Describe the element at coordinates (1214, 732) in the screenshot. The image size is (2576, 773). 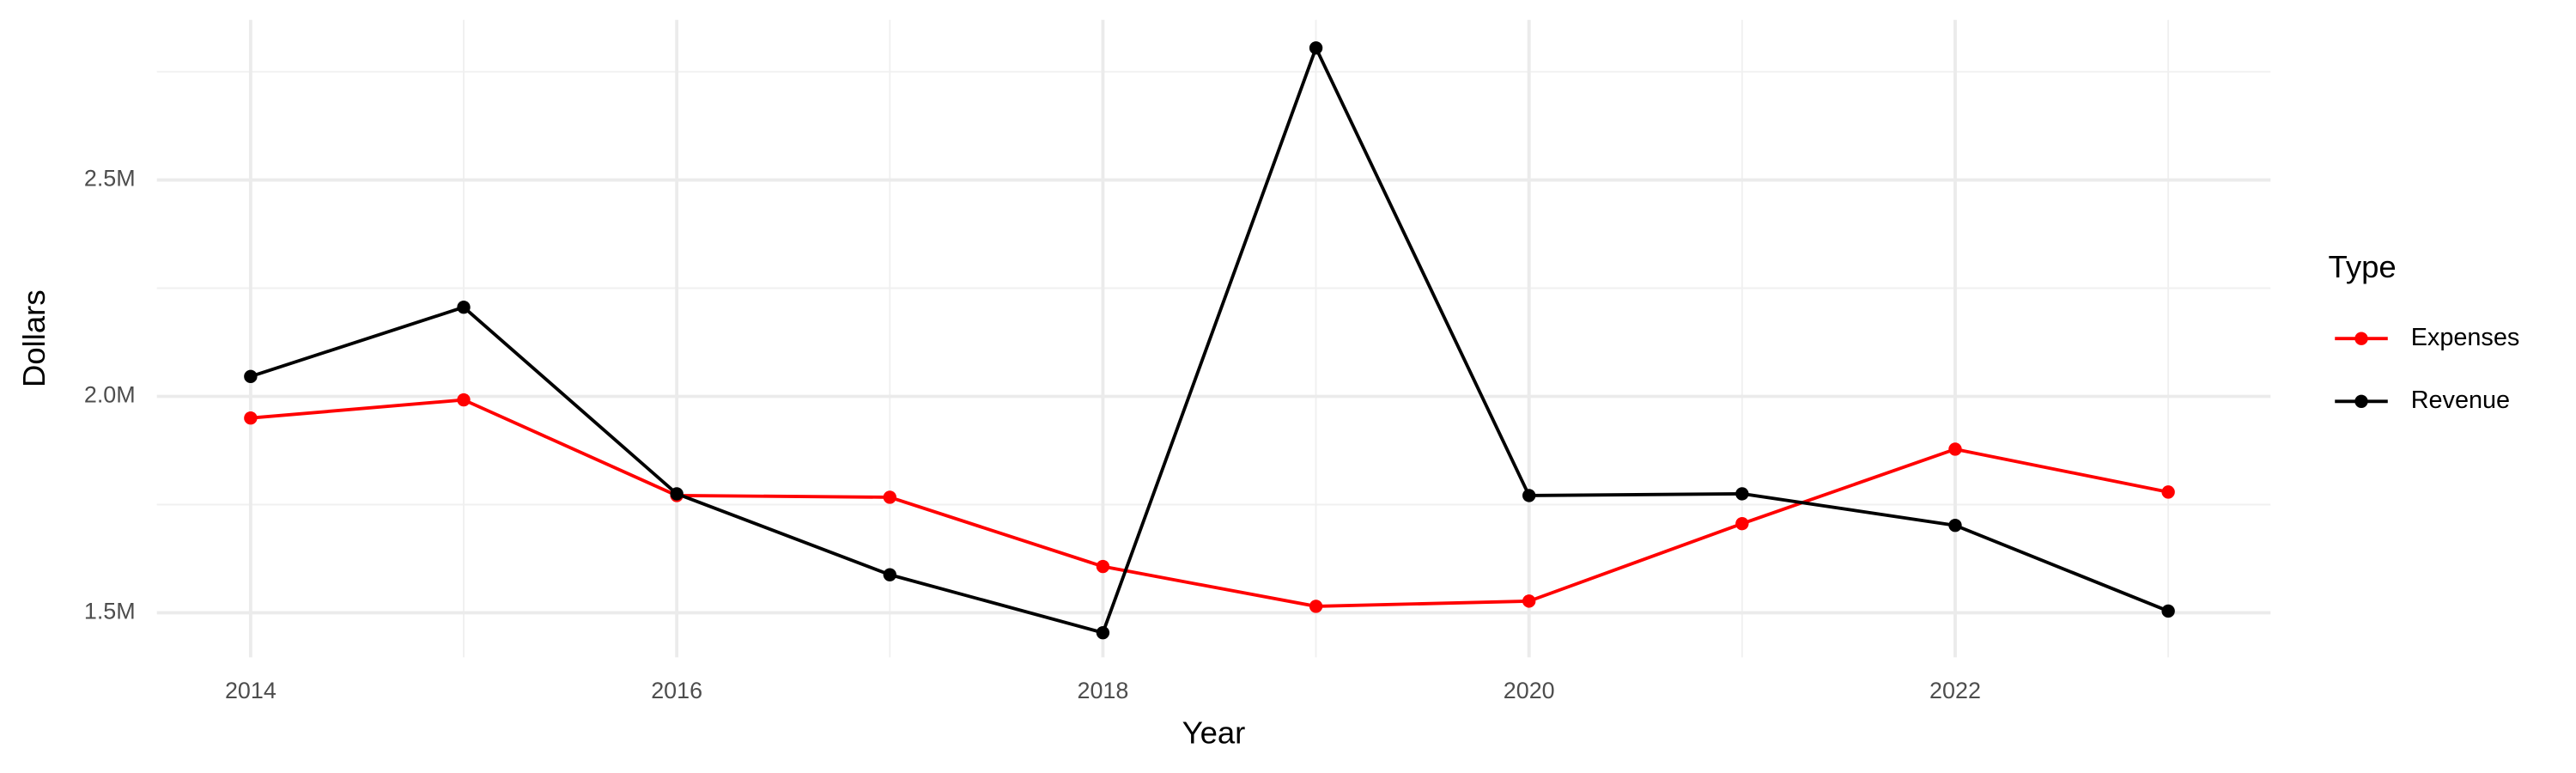
I see `x-axis-title: Year` at that location.